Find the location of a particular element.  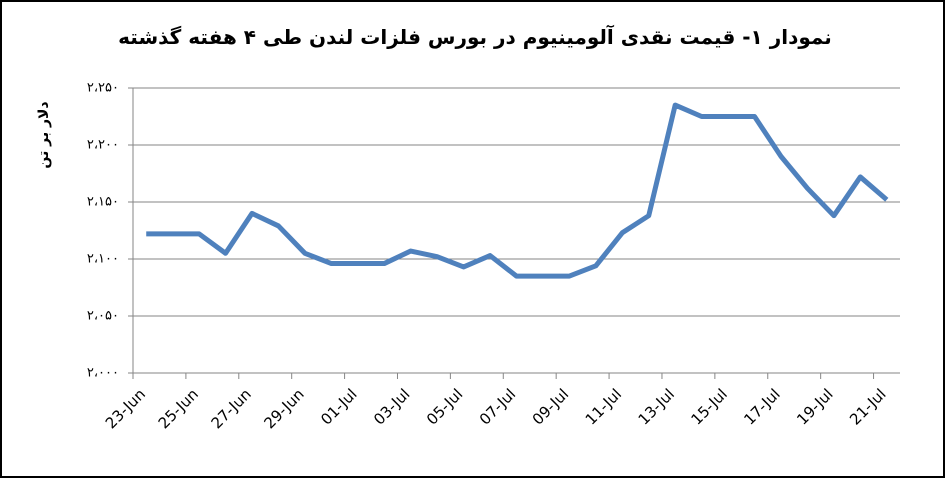

y-tick-label: ۲،۲۵۰ is located at coordinates (103, 88).